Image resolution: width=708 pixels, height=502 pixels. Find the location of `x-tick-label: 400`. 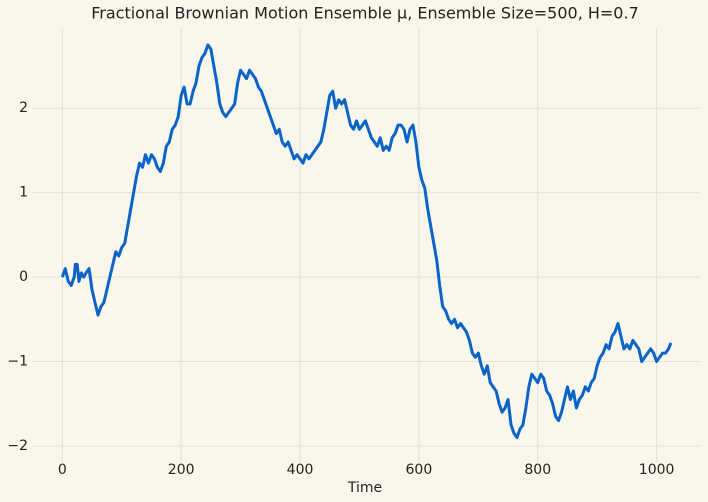

x-tick-label: 400 is located at coordinates (300, 470).